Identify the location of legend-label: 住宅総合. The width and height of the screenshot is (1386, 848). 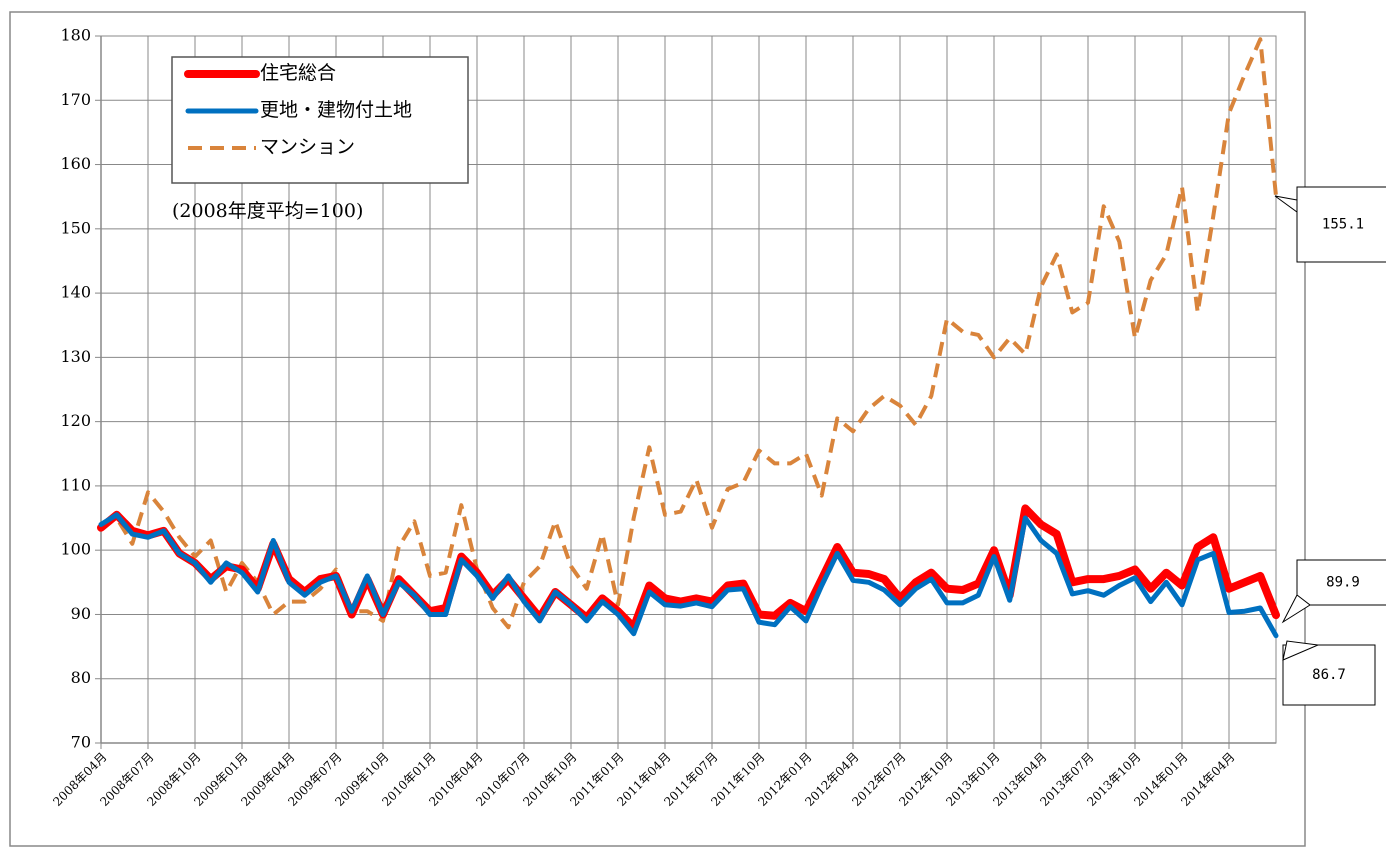
(298, 73).